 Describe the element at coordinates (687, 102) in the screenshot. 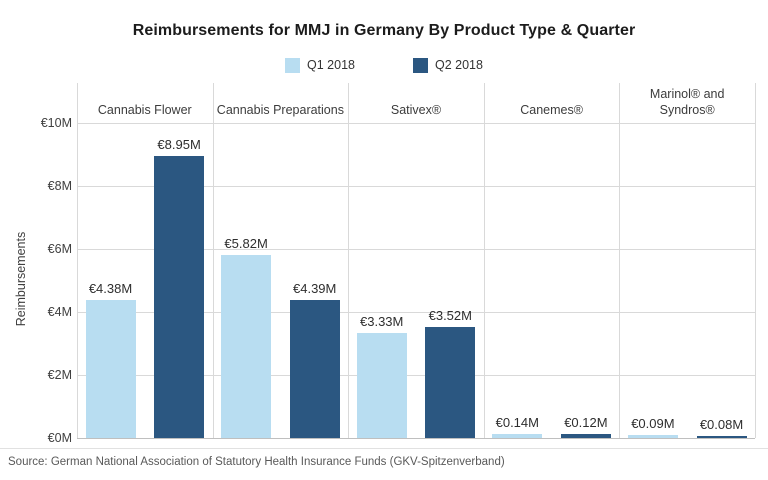

I see `category-header-marinol-and-syndros: Marinol® and Syndros®` at that location.